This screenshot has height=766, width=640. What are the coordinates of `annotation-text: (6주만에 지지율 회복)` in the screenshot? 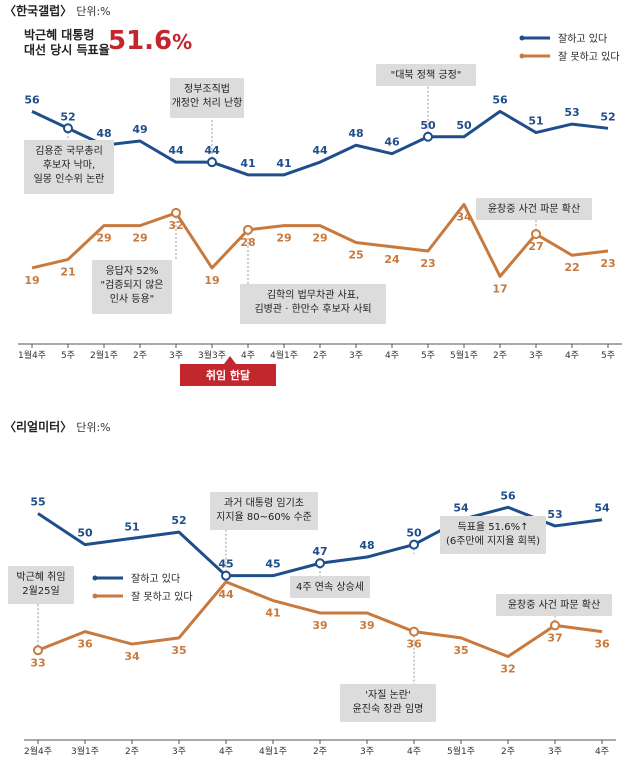 It's located at (493, 541).